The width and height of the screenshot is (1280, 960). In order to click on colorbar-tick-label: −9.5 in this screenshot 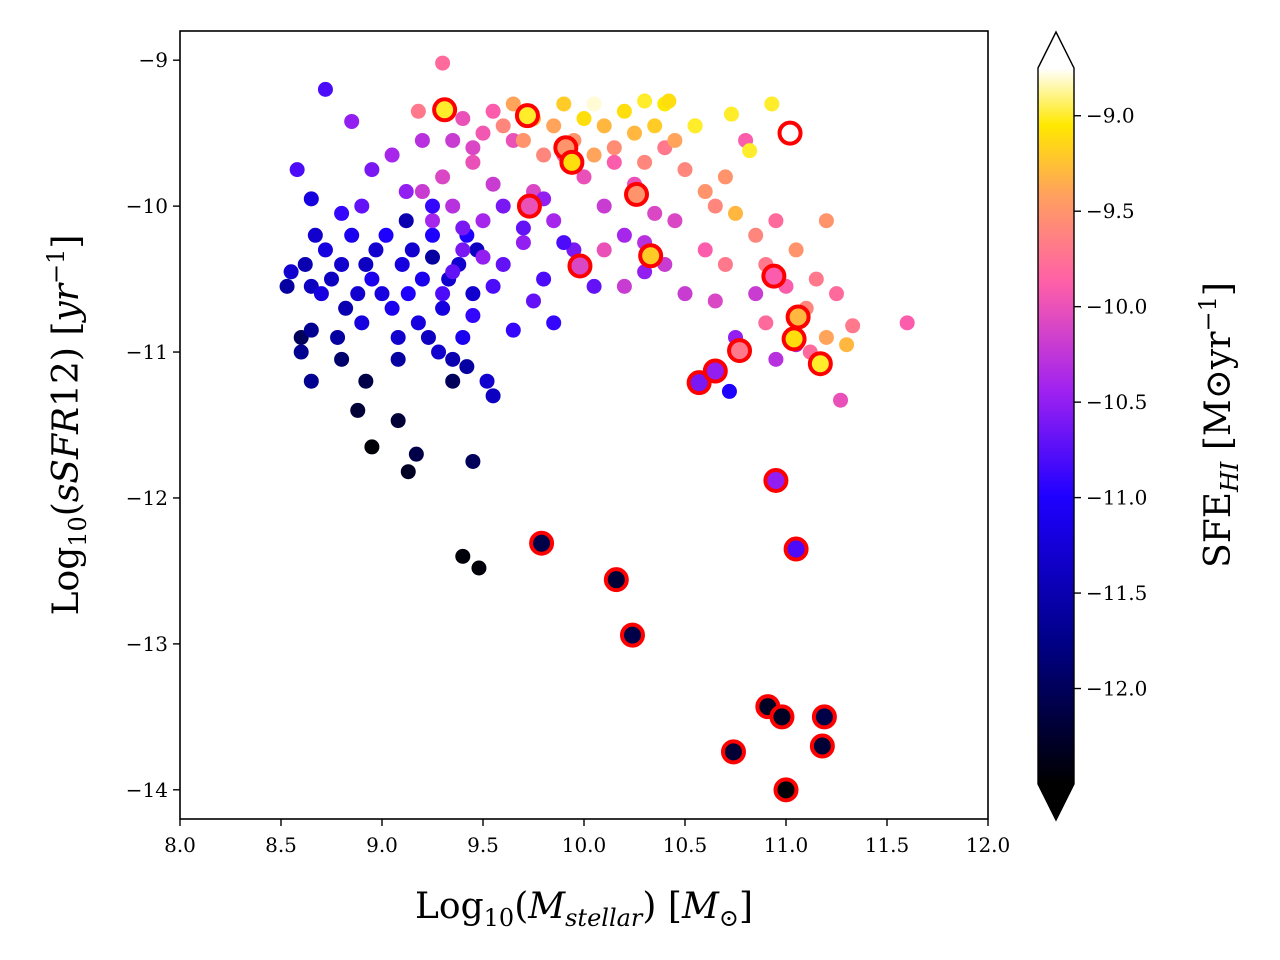, I will do `click(1110, 211)`.